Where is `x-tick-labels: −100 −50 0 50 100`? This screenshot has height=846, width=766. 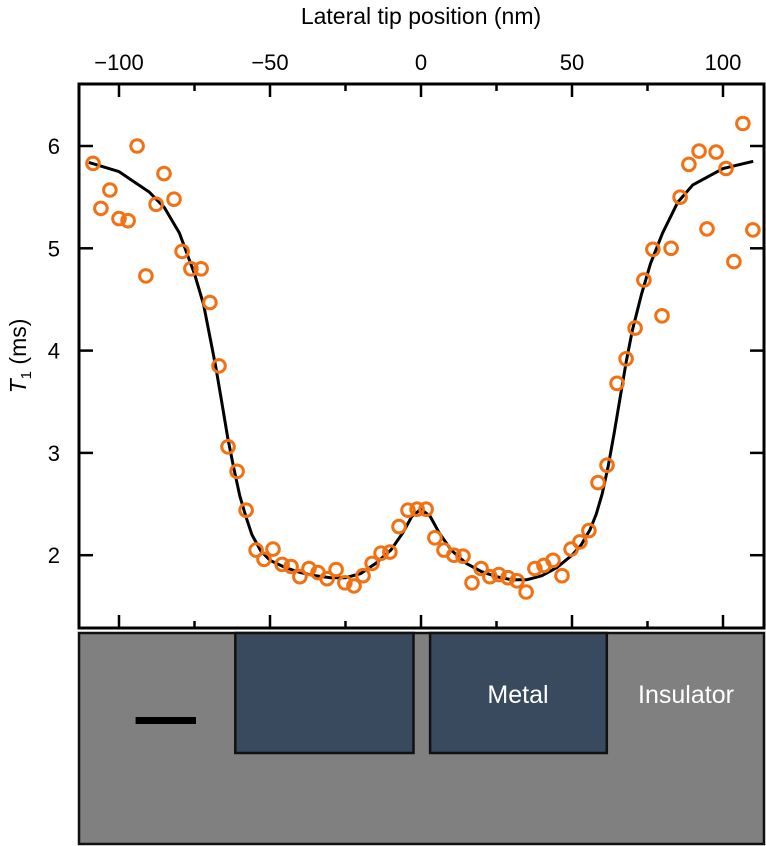 x-tick-labels: −100 −50 0 50 100 is located at coordinates (417, 62).